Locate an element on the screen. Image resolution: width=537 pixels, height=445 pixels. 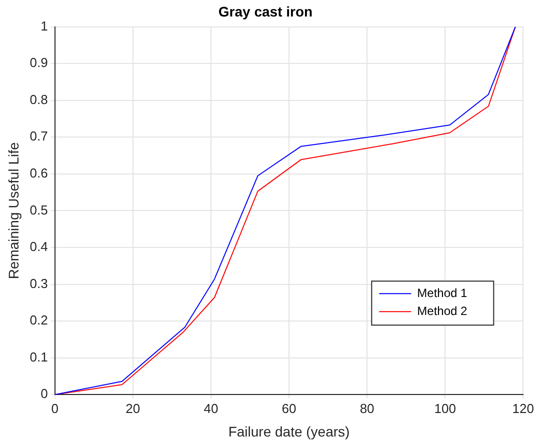
legend-label: Method 2 is located at coordinates (442, 311).